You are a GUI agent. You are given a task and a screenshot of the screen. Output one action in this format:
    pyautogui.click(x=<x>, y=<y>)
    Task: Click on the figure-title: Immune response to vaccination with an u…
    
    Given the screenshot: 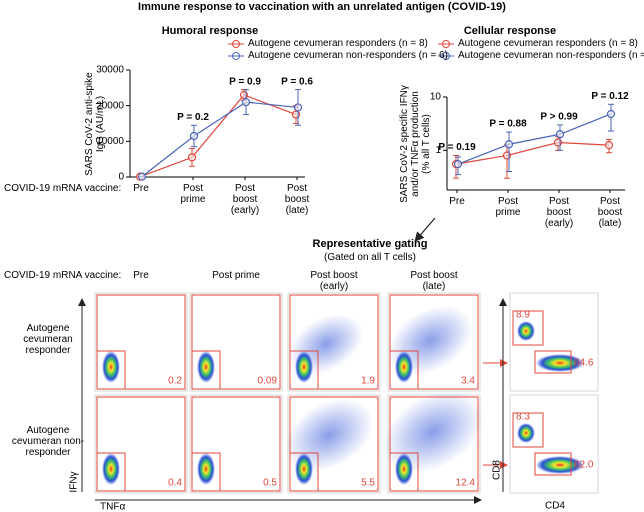 What is the action you would take?
    pyautogui.click(x=322, y=7)
    